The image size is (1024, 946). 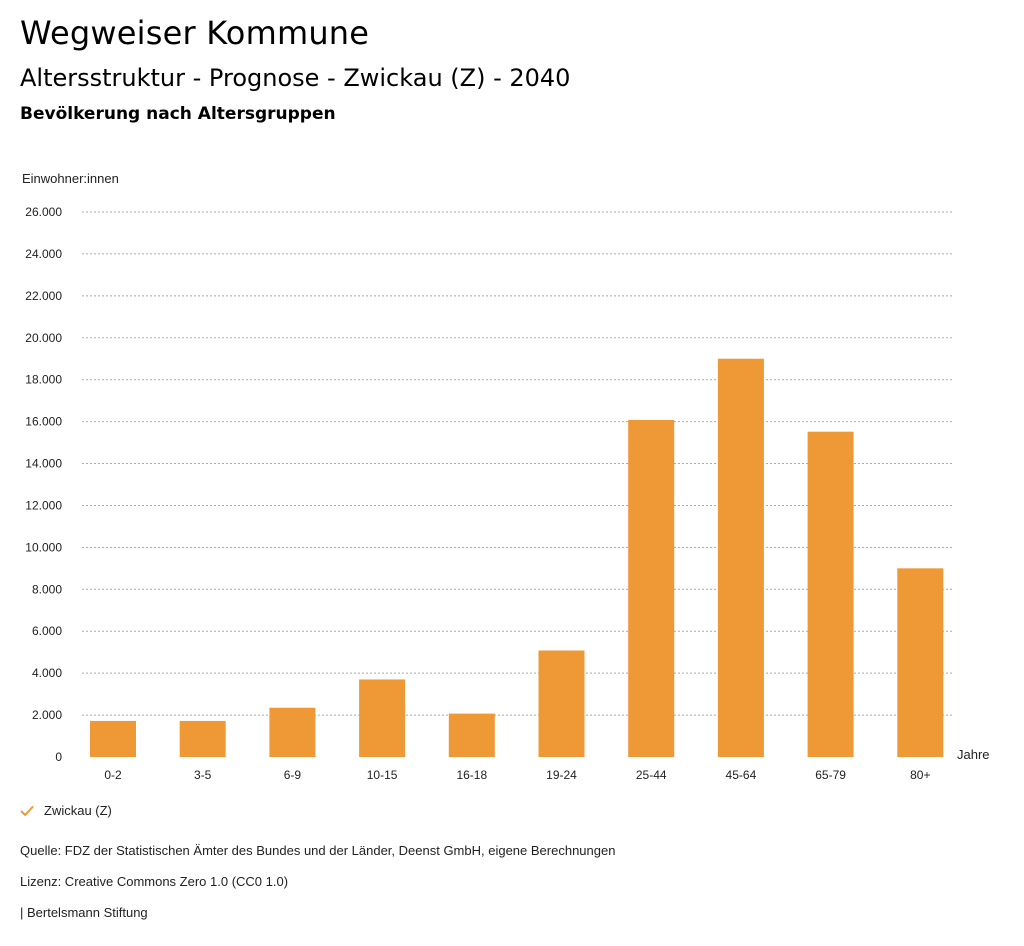 I want to click on y-tick-label: 26.000, so click(x=43, y=212).